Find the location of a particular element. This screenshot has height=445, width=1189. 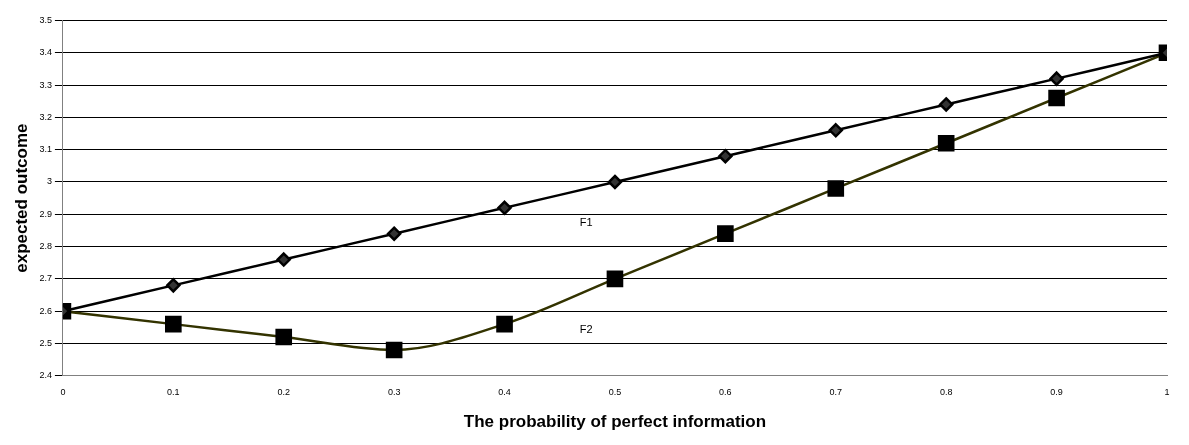

y-tick-label: 3.3 is located at coordinates (45, 84).